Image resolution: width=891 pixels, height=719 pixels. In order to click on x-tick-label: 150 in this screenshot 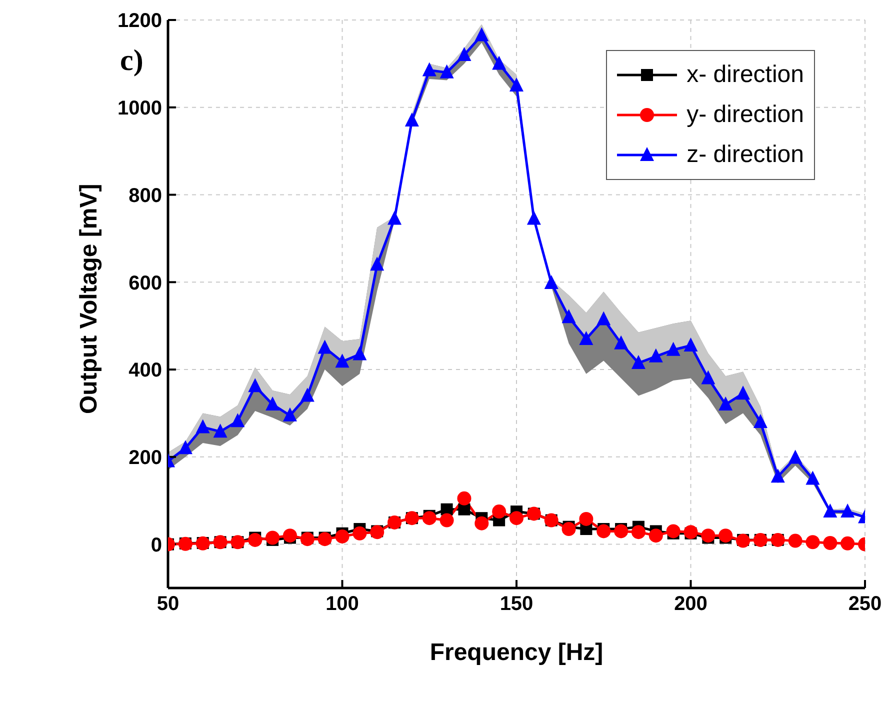, I will do `click(517, 604)`.